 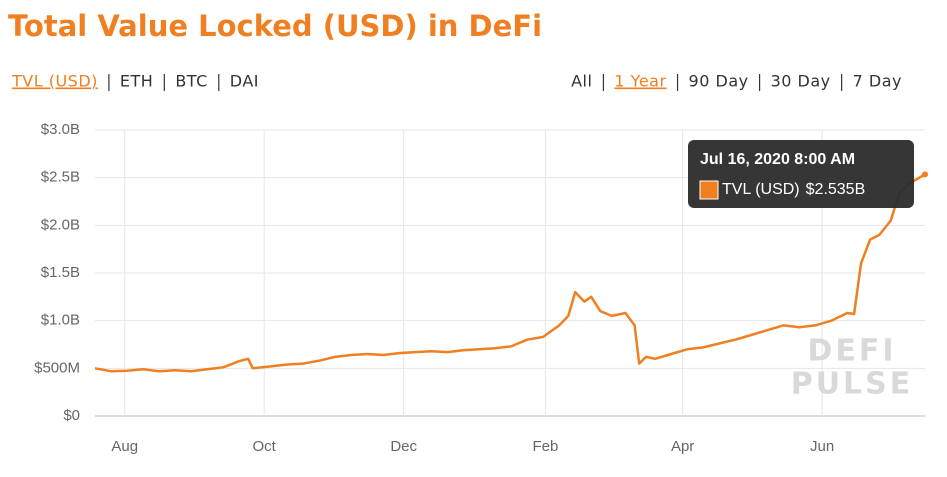 I want to click on tooltip-date: Jul 16, 2020 8:00 AM, so click(x=777, y=159).